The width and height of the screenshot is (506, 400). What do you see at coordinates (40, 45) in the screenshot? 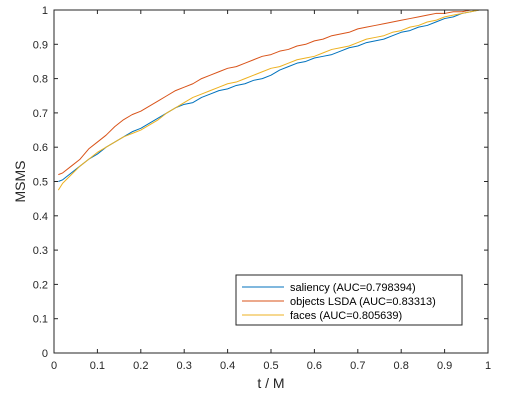
I see `y-tick-label: 0.9` at bounding box center [40, 45].